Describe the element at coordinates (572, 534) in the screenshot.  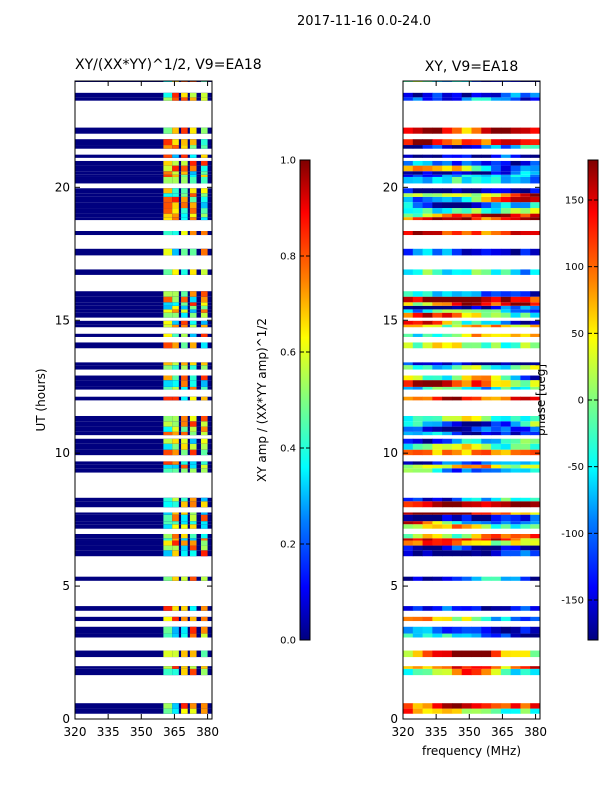
I see `colorbar-tick-label: -100` at that location.